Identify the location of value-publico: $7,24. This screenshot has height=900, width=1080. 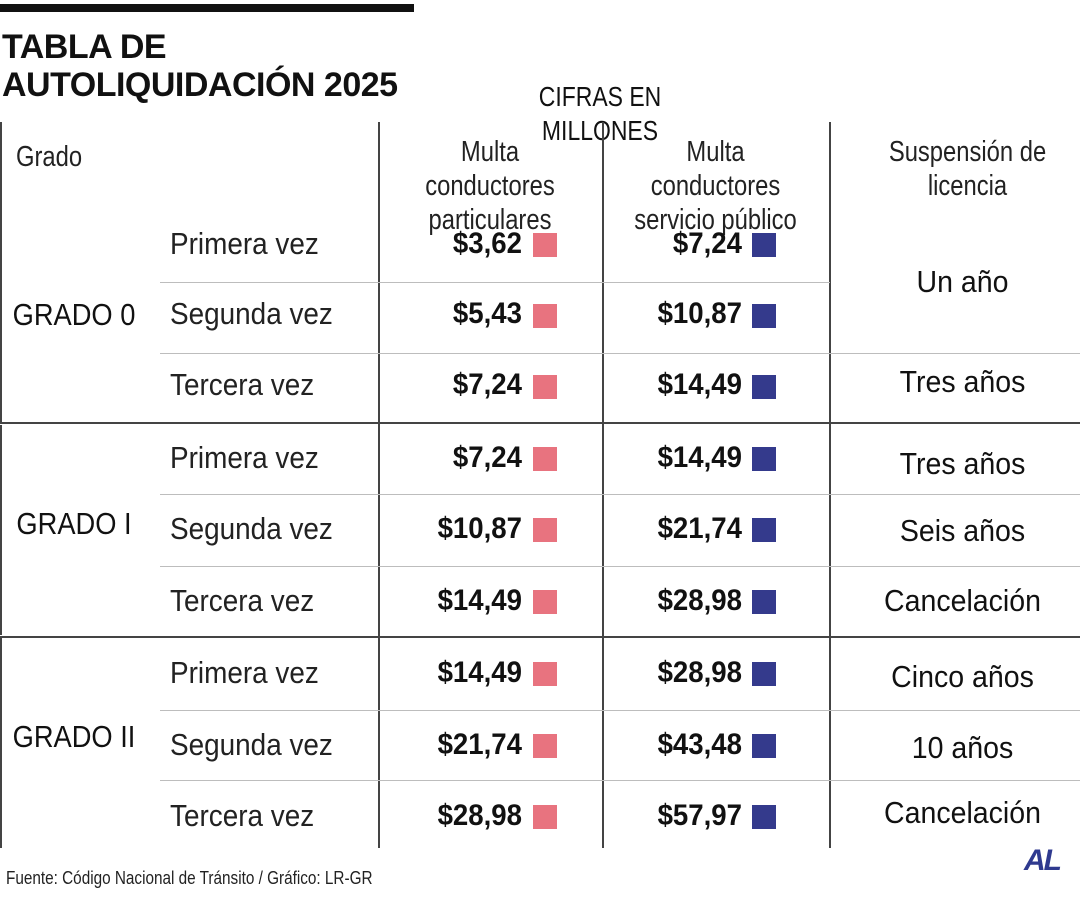
(707, 243).